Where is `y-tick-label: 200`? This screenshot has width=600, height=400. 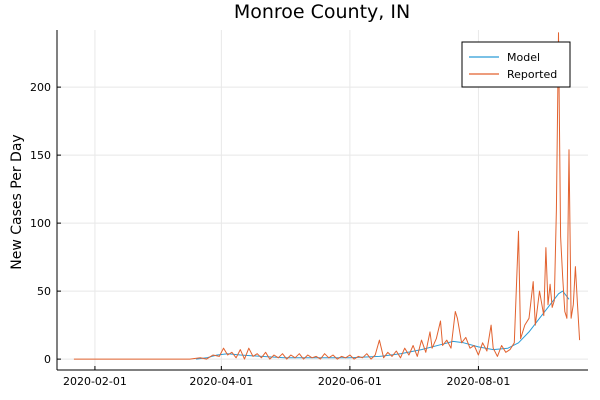
y-tick-label: 200 is located at coordinates (40, 87).